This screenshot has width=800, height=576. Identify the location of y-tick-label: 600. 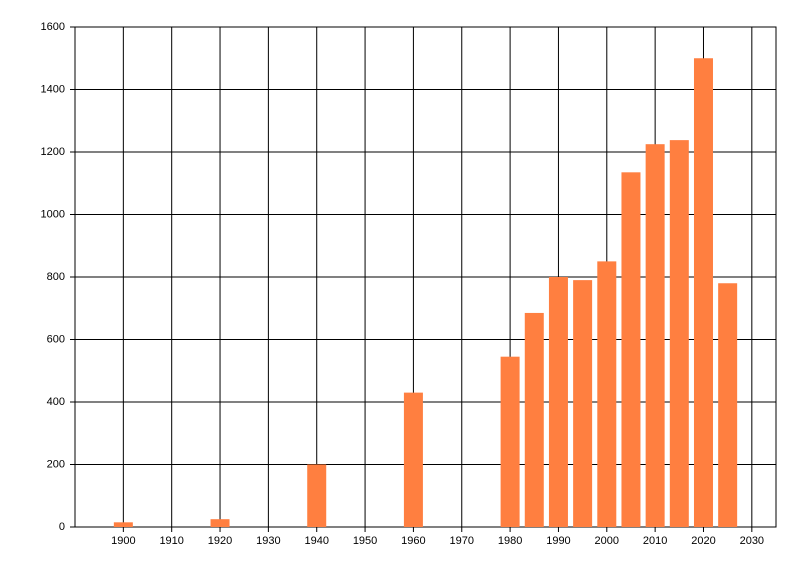
(56, 339).